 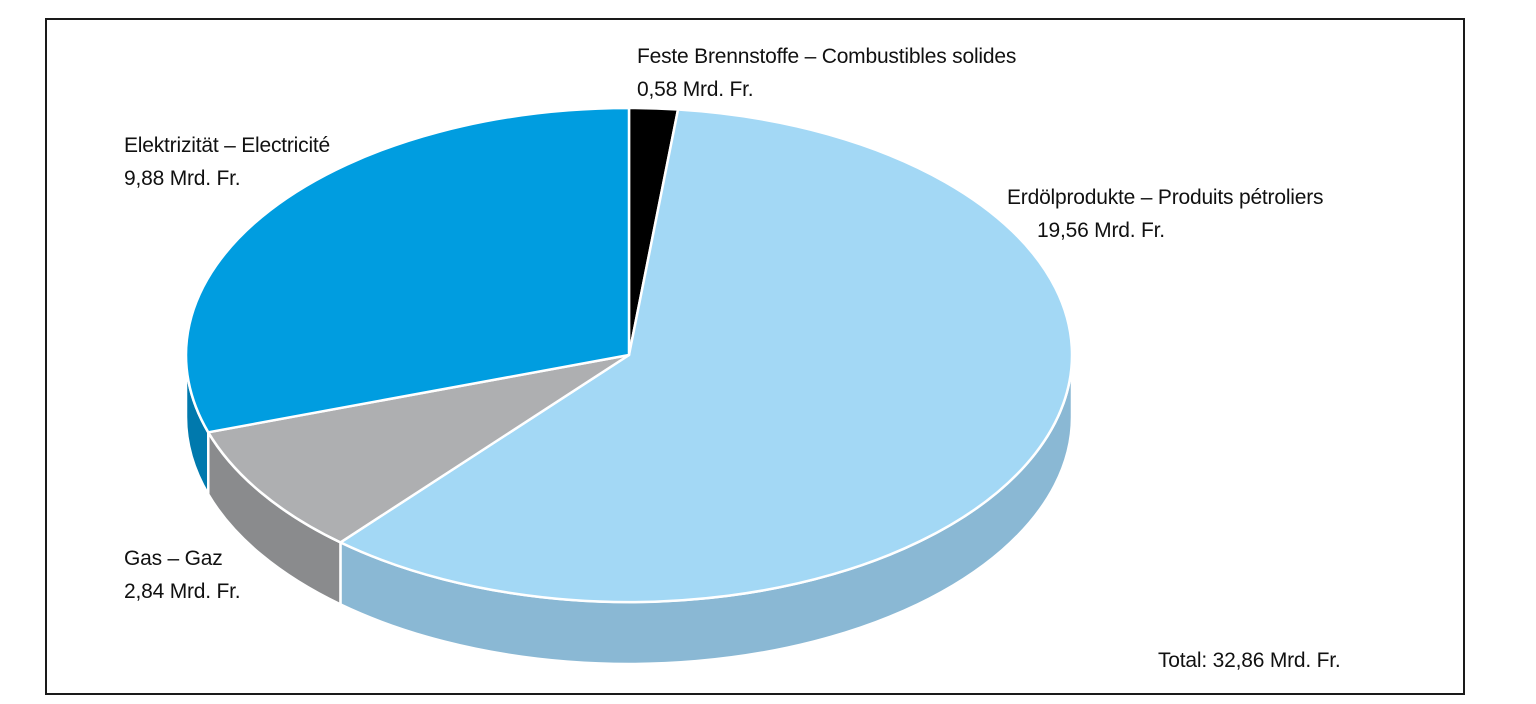 What do you see at coordinates (182, 575) in the screenshot?
I see `label-gas: Gas – Gaz 2,84 Mrd. Fr.` at bounding box center [182, 575].